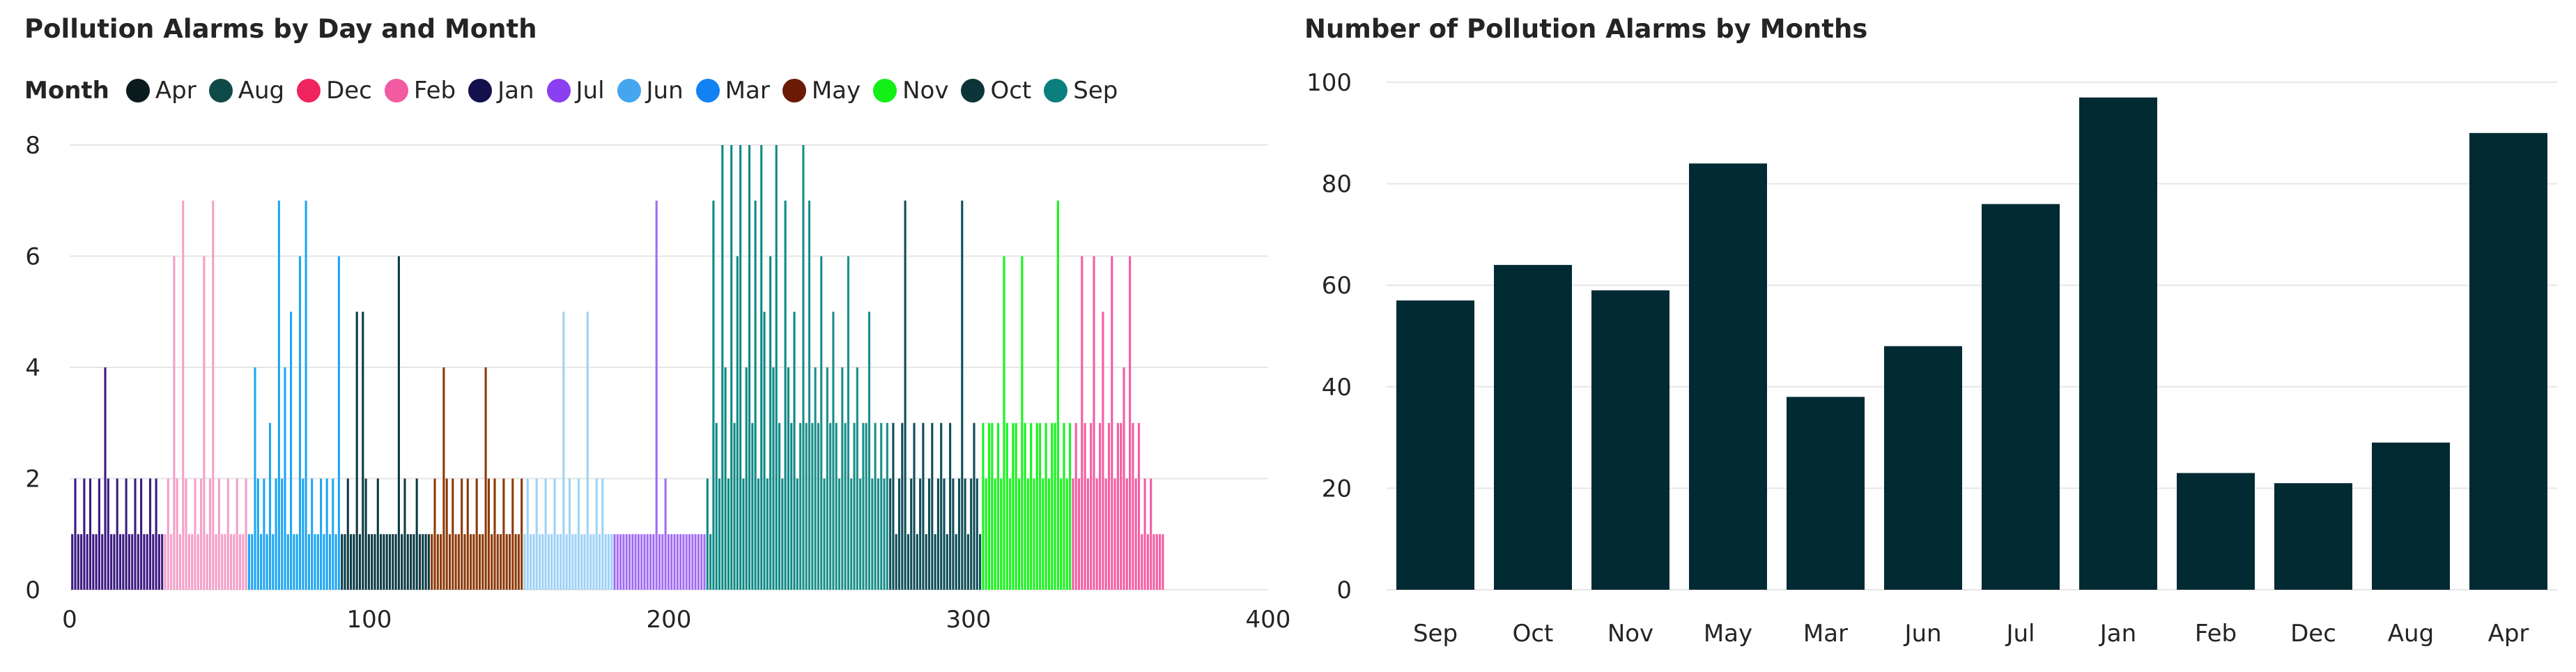  What do you see at coordinates (1533, 427) in the screenshot?
I see `month-bar-oct` at bounding box center [1533, 427].